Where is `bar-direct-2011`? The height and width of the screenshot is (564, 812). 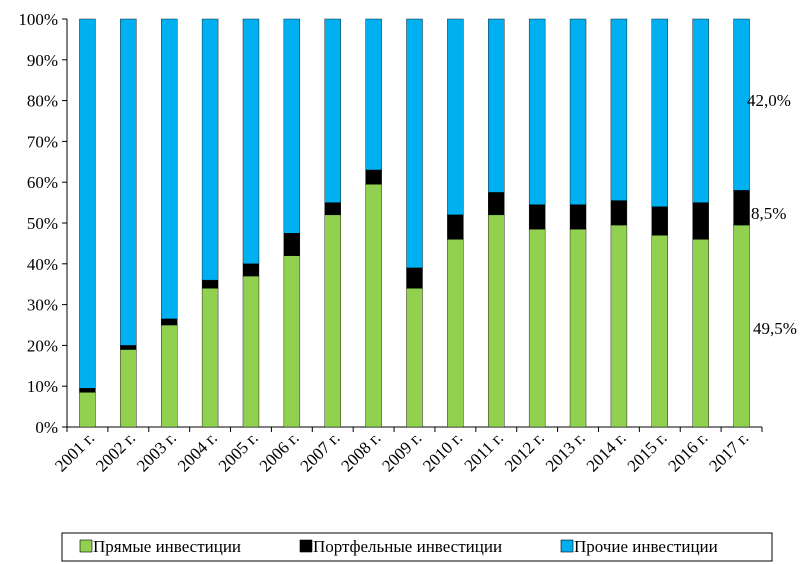
bar-direct-2011 is located at coordinates (496, 321).